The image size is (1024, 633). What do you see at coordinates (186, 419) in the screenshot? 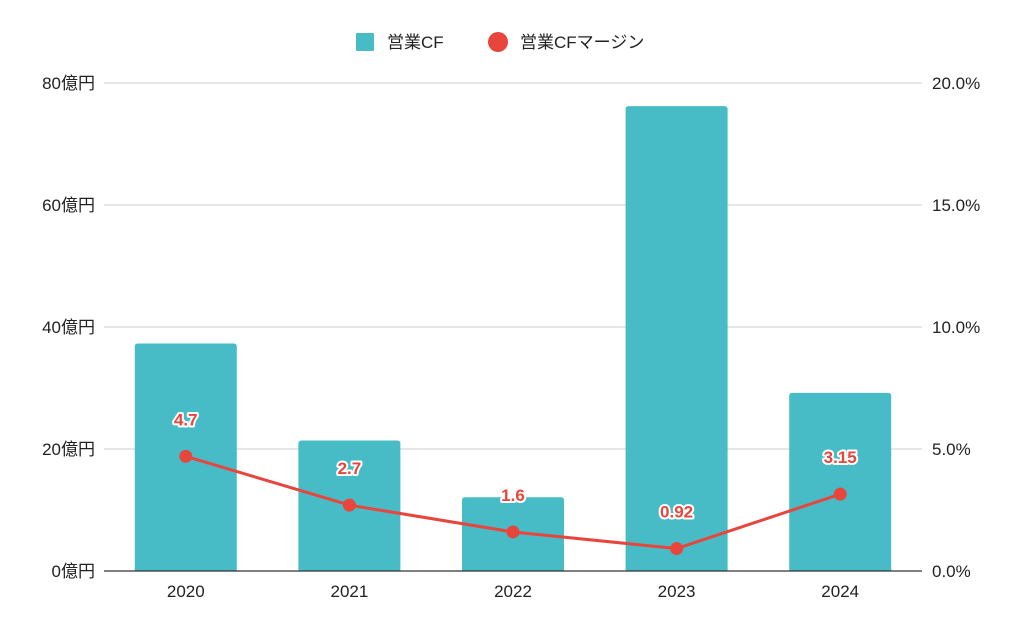
I see `data-label: 4.7` at bounding box center [186, 419].